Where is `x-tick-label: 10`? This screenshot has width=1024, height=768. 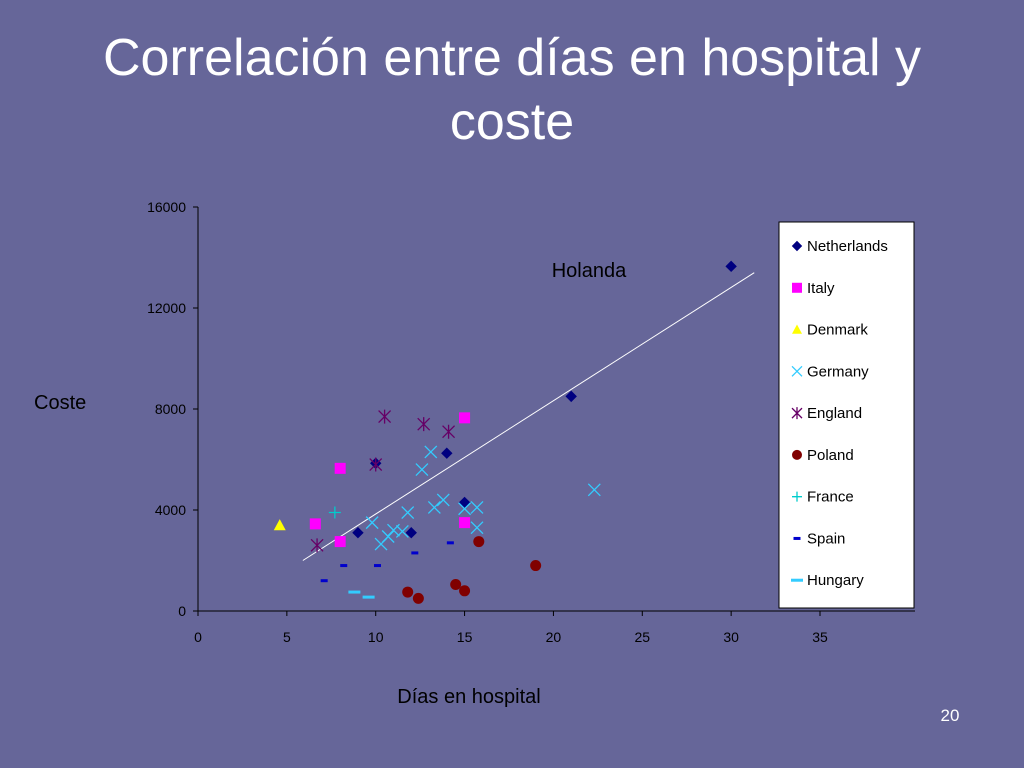 x-tick-label: 10 is located at coordinates (376, 637).